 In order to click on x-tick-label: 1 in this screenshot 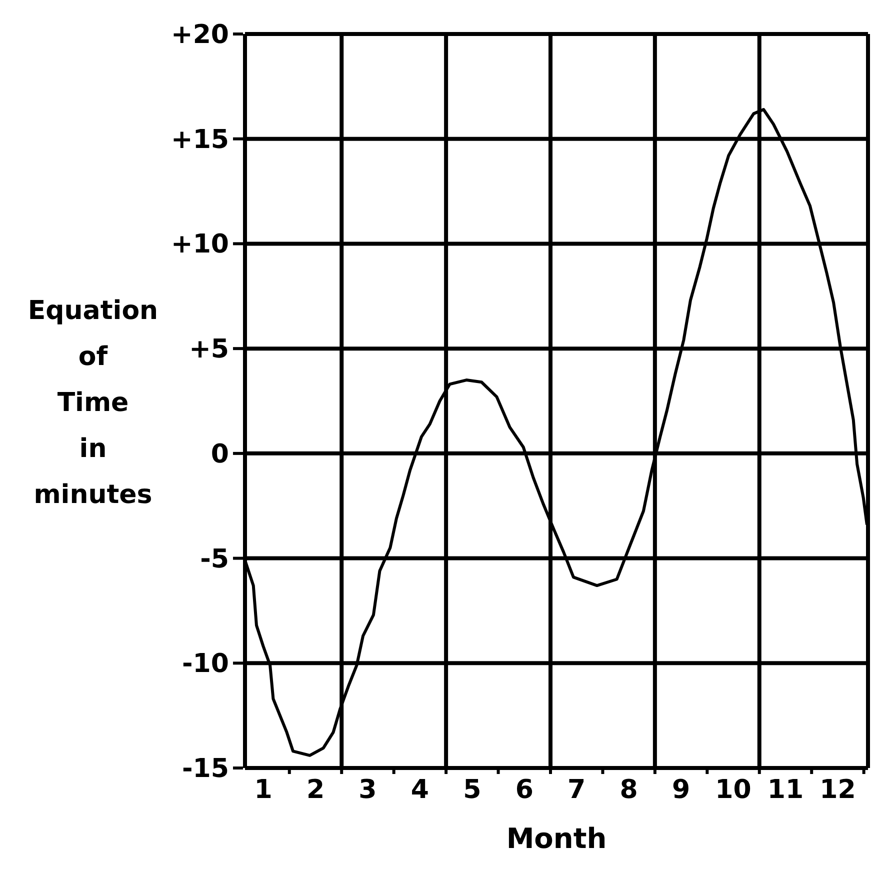, I will do `click(263, 790)`.